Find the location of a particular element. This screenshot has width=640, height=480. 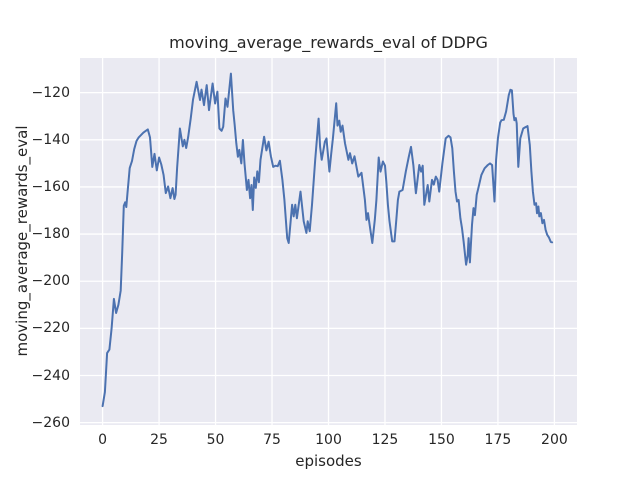

x-tick-label: 50 is located at coordinates (215, 440).